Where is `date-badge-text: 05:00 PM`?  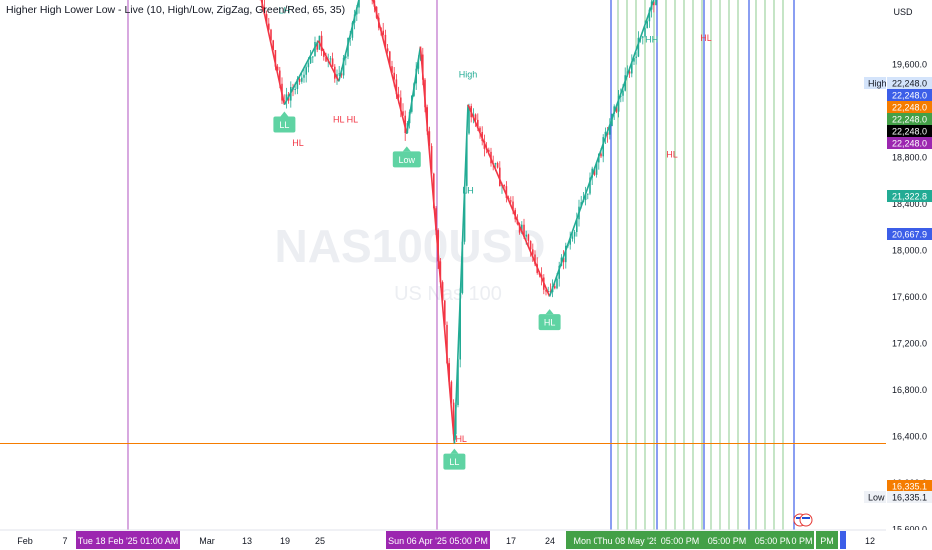
date-badge-text: 05:00 PM is located at coordinates (727, 541).